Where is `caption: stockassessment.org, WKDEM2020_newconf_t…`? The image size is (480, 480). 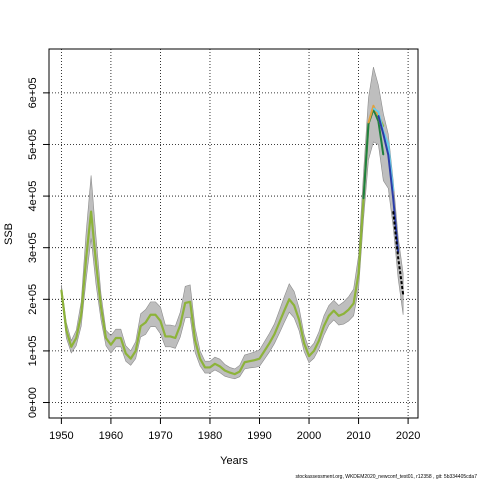 caption: stockassessment.org, WKDEM2020_newconf_t… is located at coordinates (387, 477).